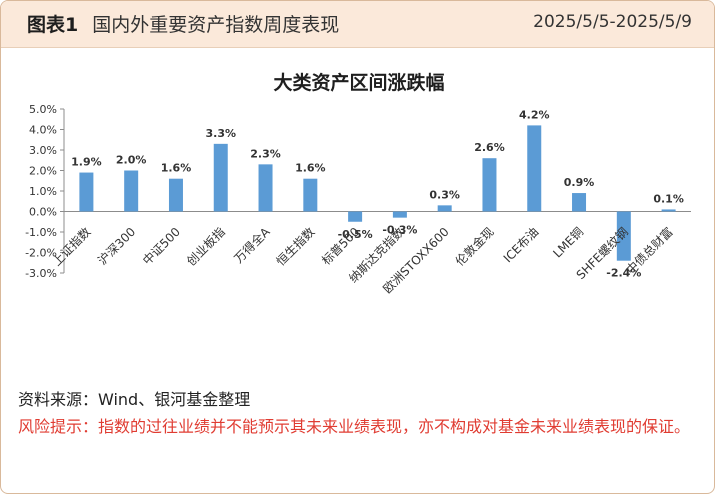 The image size is (715, 494). Describe the element at coordinates (474, 246) in the screenshot. I see `category-label: 伦敦金现` at that location.